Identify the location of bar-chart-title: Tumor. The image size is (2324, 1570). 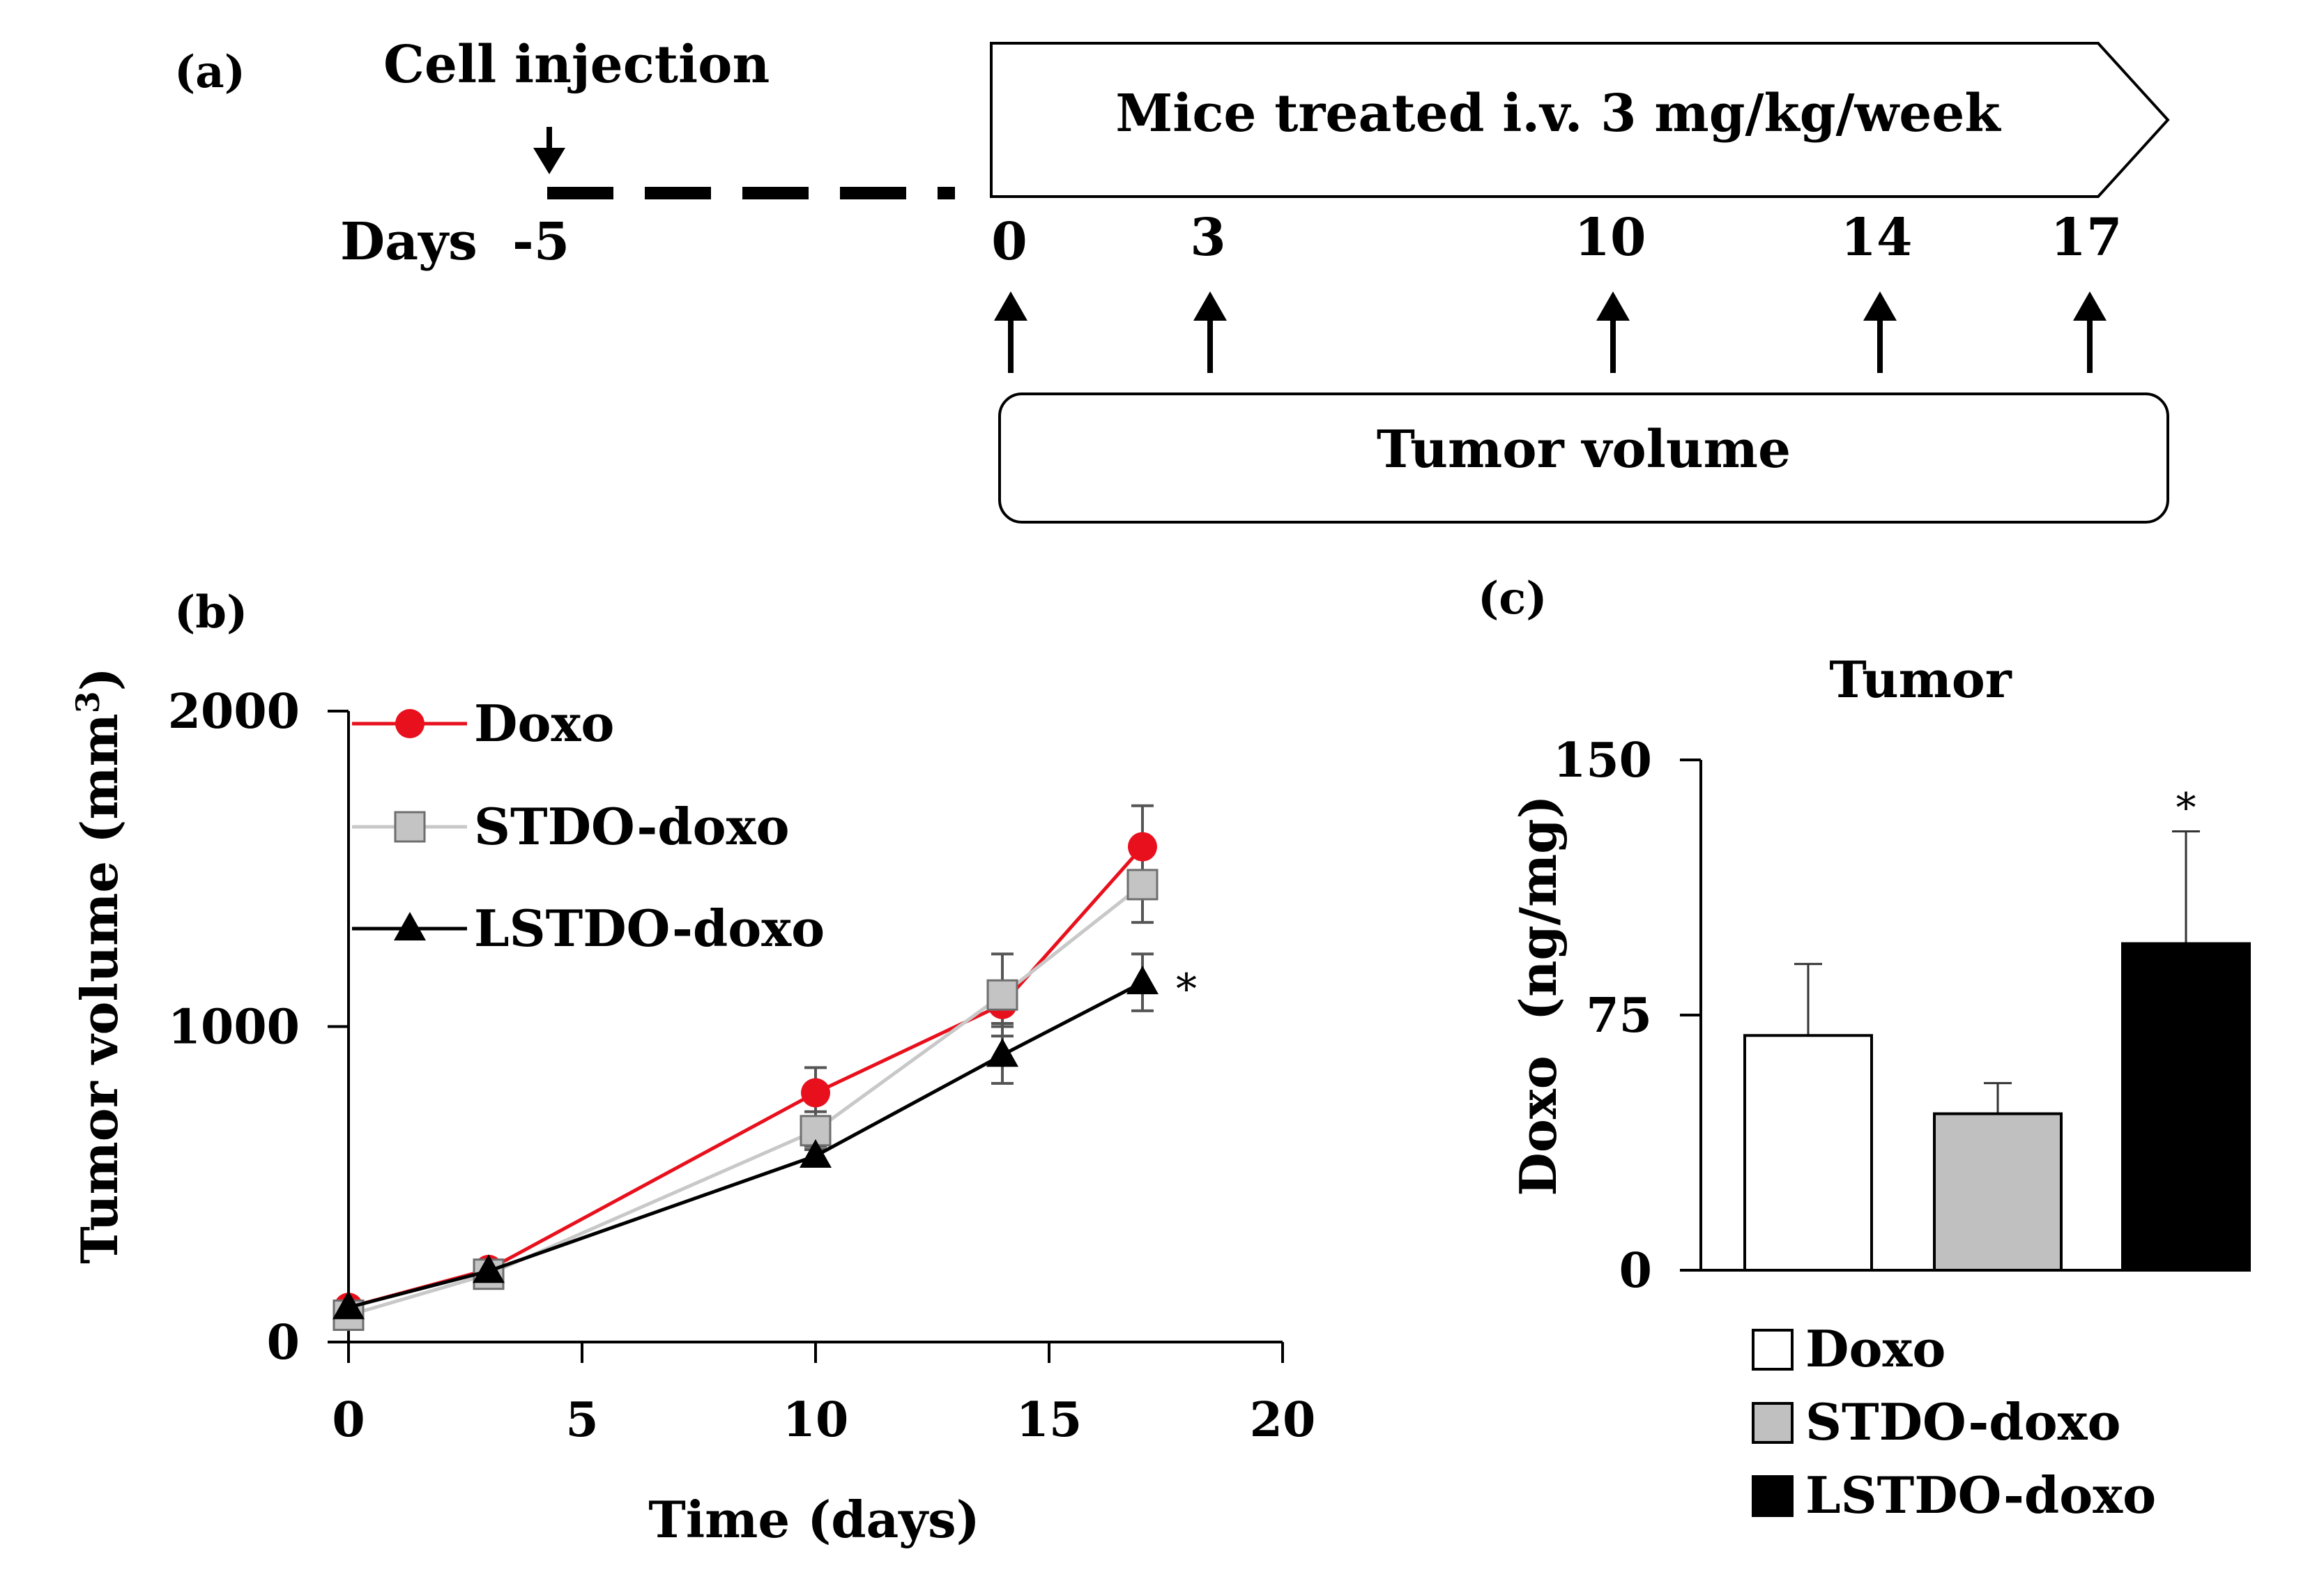
(1921, 679).